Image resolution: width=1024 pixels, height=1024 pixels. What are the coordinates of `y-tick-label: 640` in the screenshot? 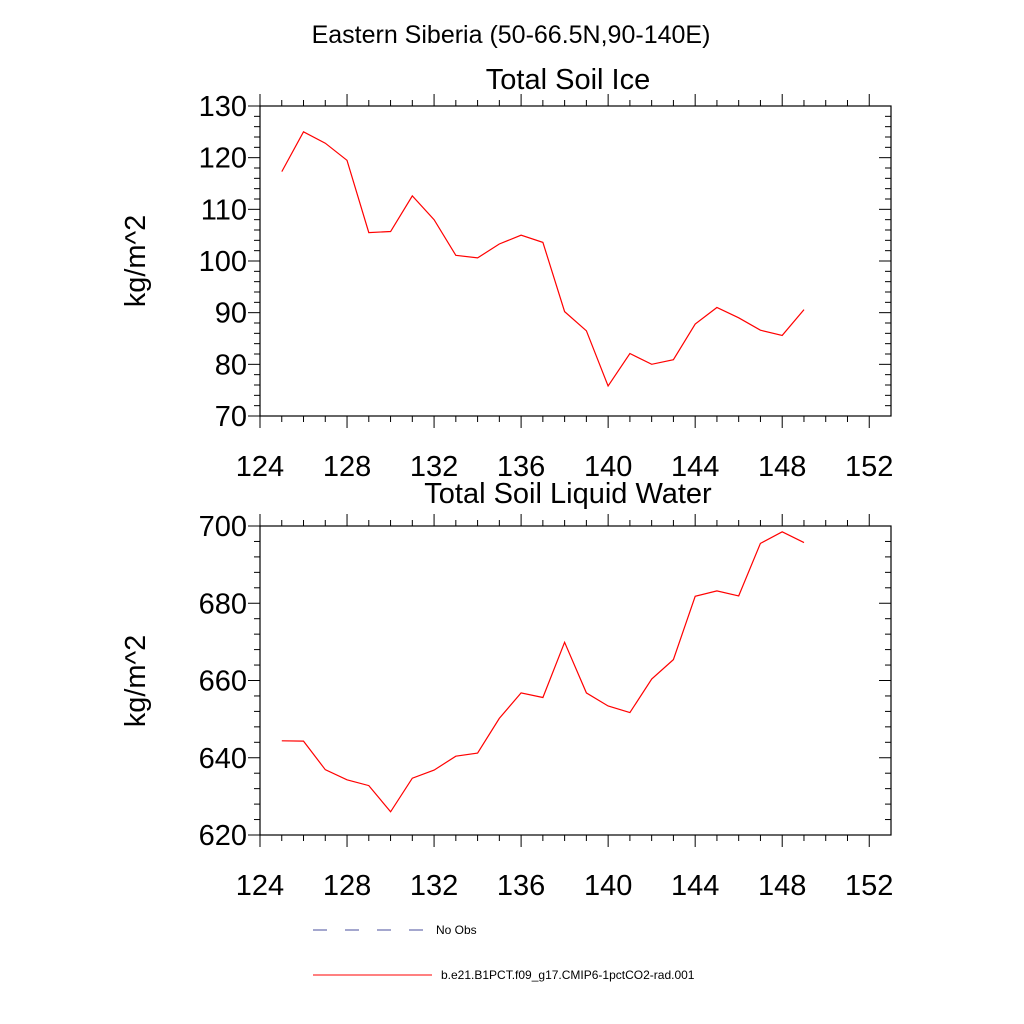 It's located at (223, 759).